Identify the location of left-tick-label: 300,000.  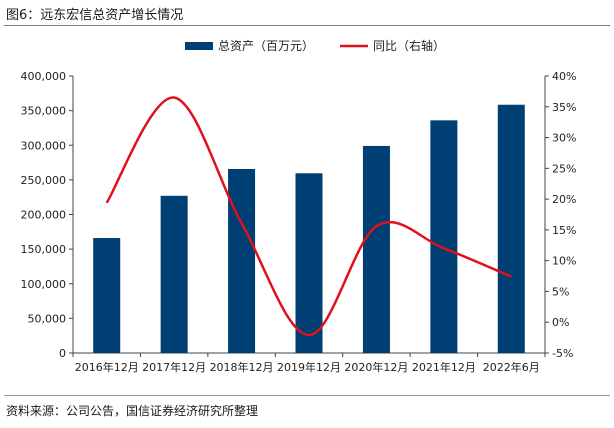
(44, 145).